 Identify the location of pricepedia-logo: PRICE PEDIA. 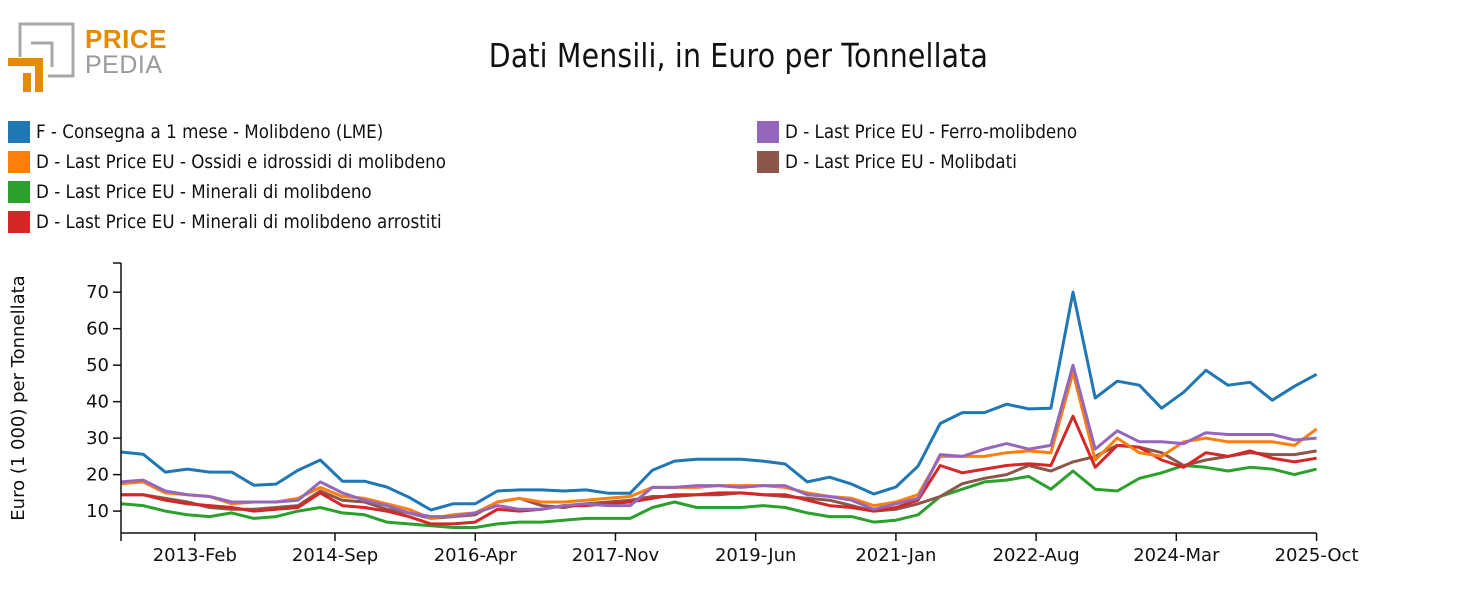
(86, 58).